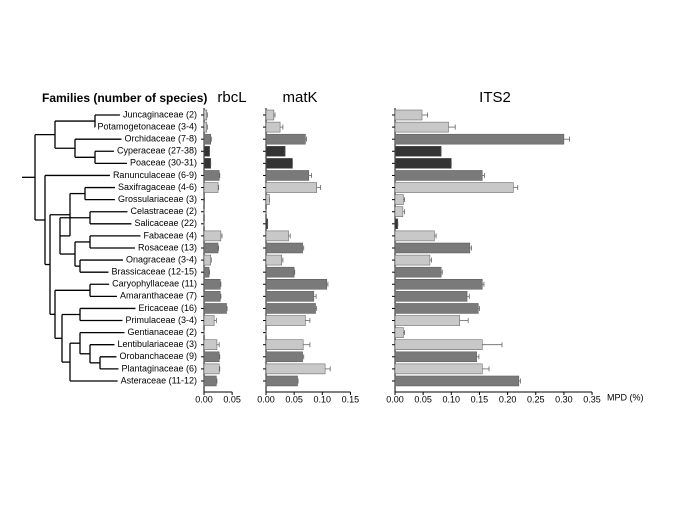  What do you see at coordinates (160, 139) in the screenshot?
I see `family-label: Orchidaceae (7-8)` at bounding box center [160, 139].